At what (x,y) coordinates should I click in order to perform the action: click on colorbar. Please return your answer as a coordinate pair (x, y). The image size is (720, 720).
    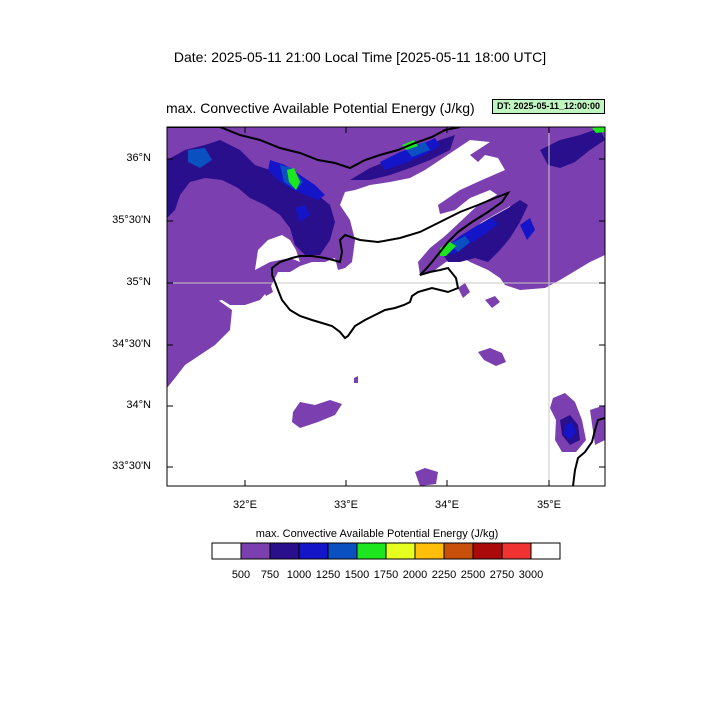
    Looking at the image, I should click on (386, 551).